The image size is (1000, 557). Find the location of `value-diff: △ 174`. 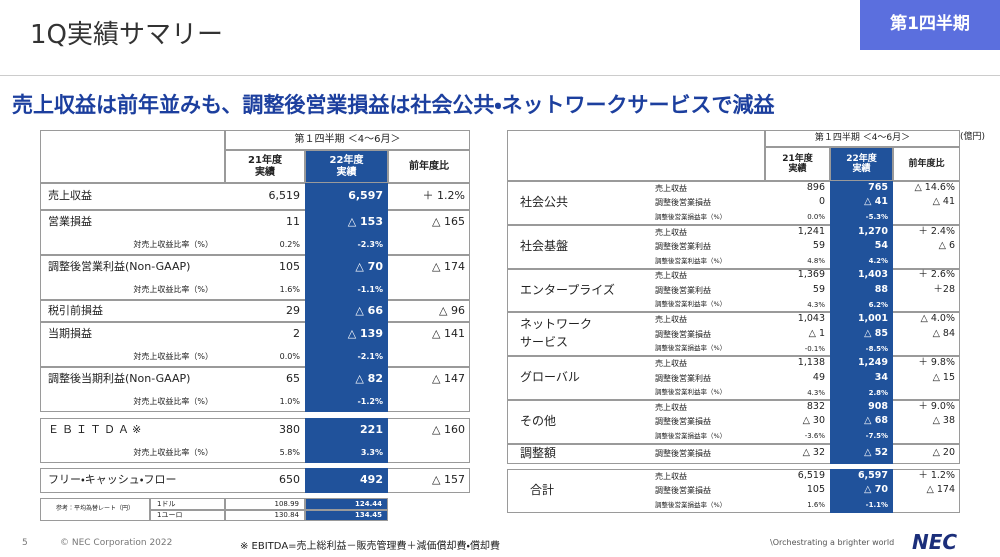

value-diff: △ 174 is located at coordinates (448, 267).